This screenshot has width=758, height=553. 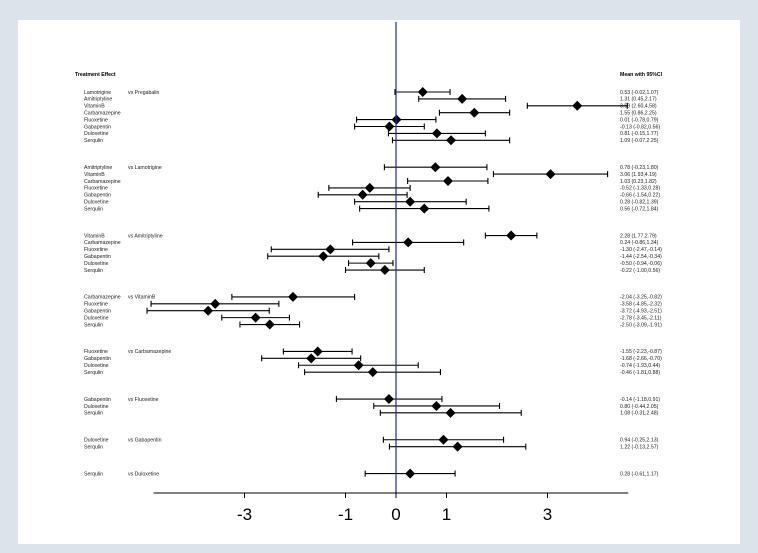 I want to click on row-label: Amitriptyline, so click(x=98, y=168).